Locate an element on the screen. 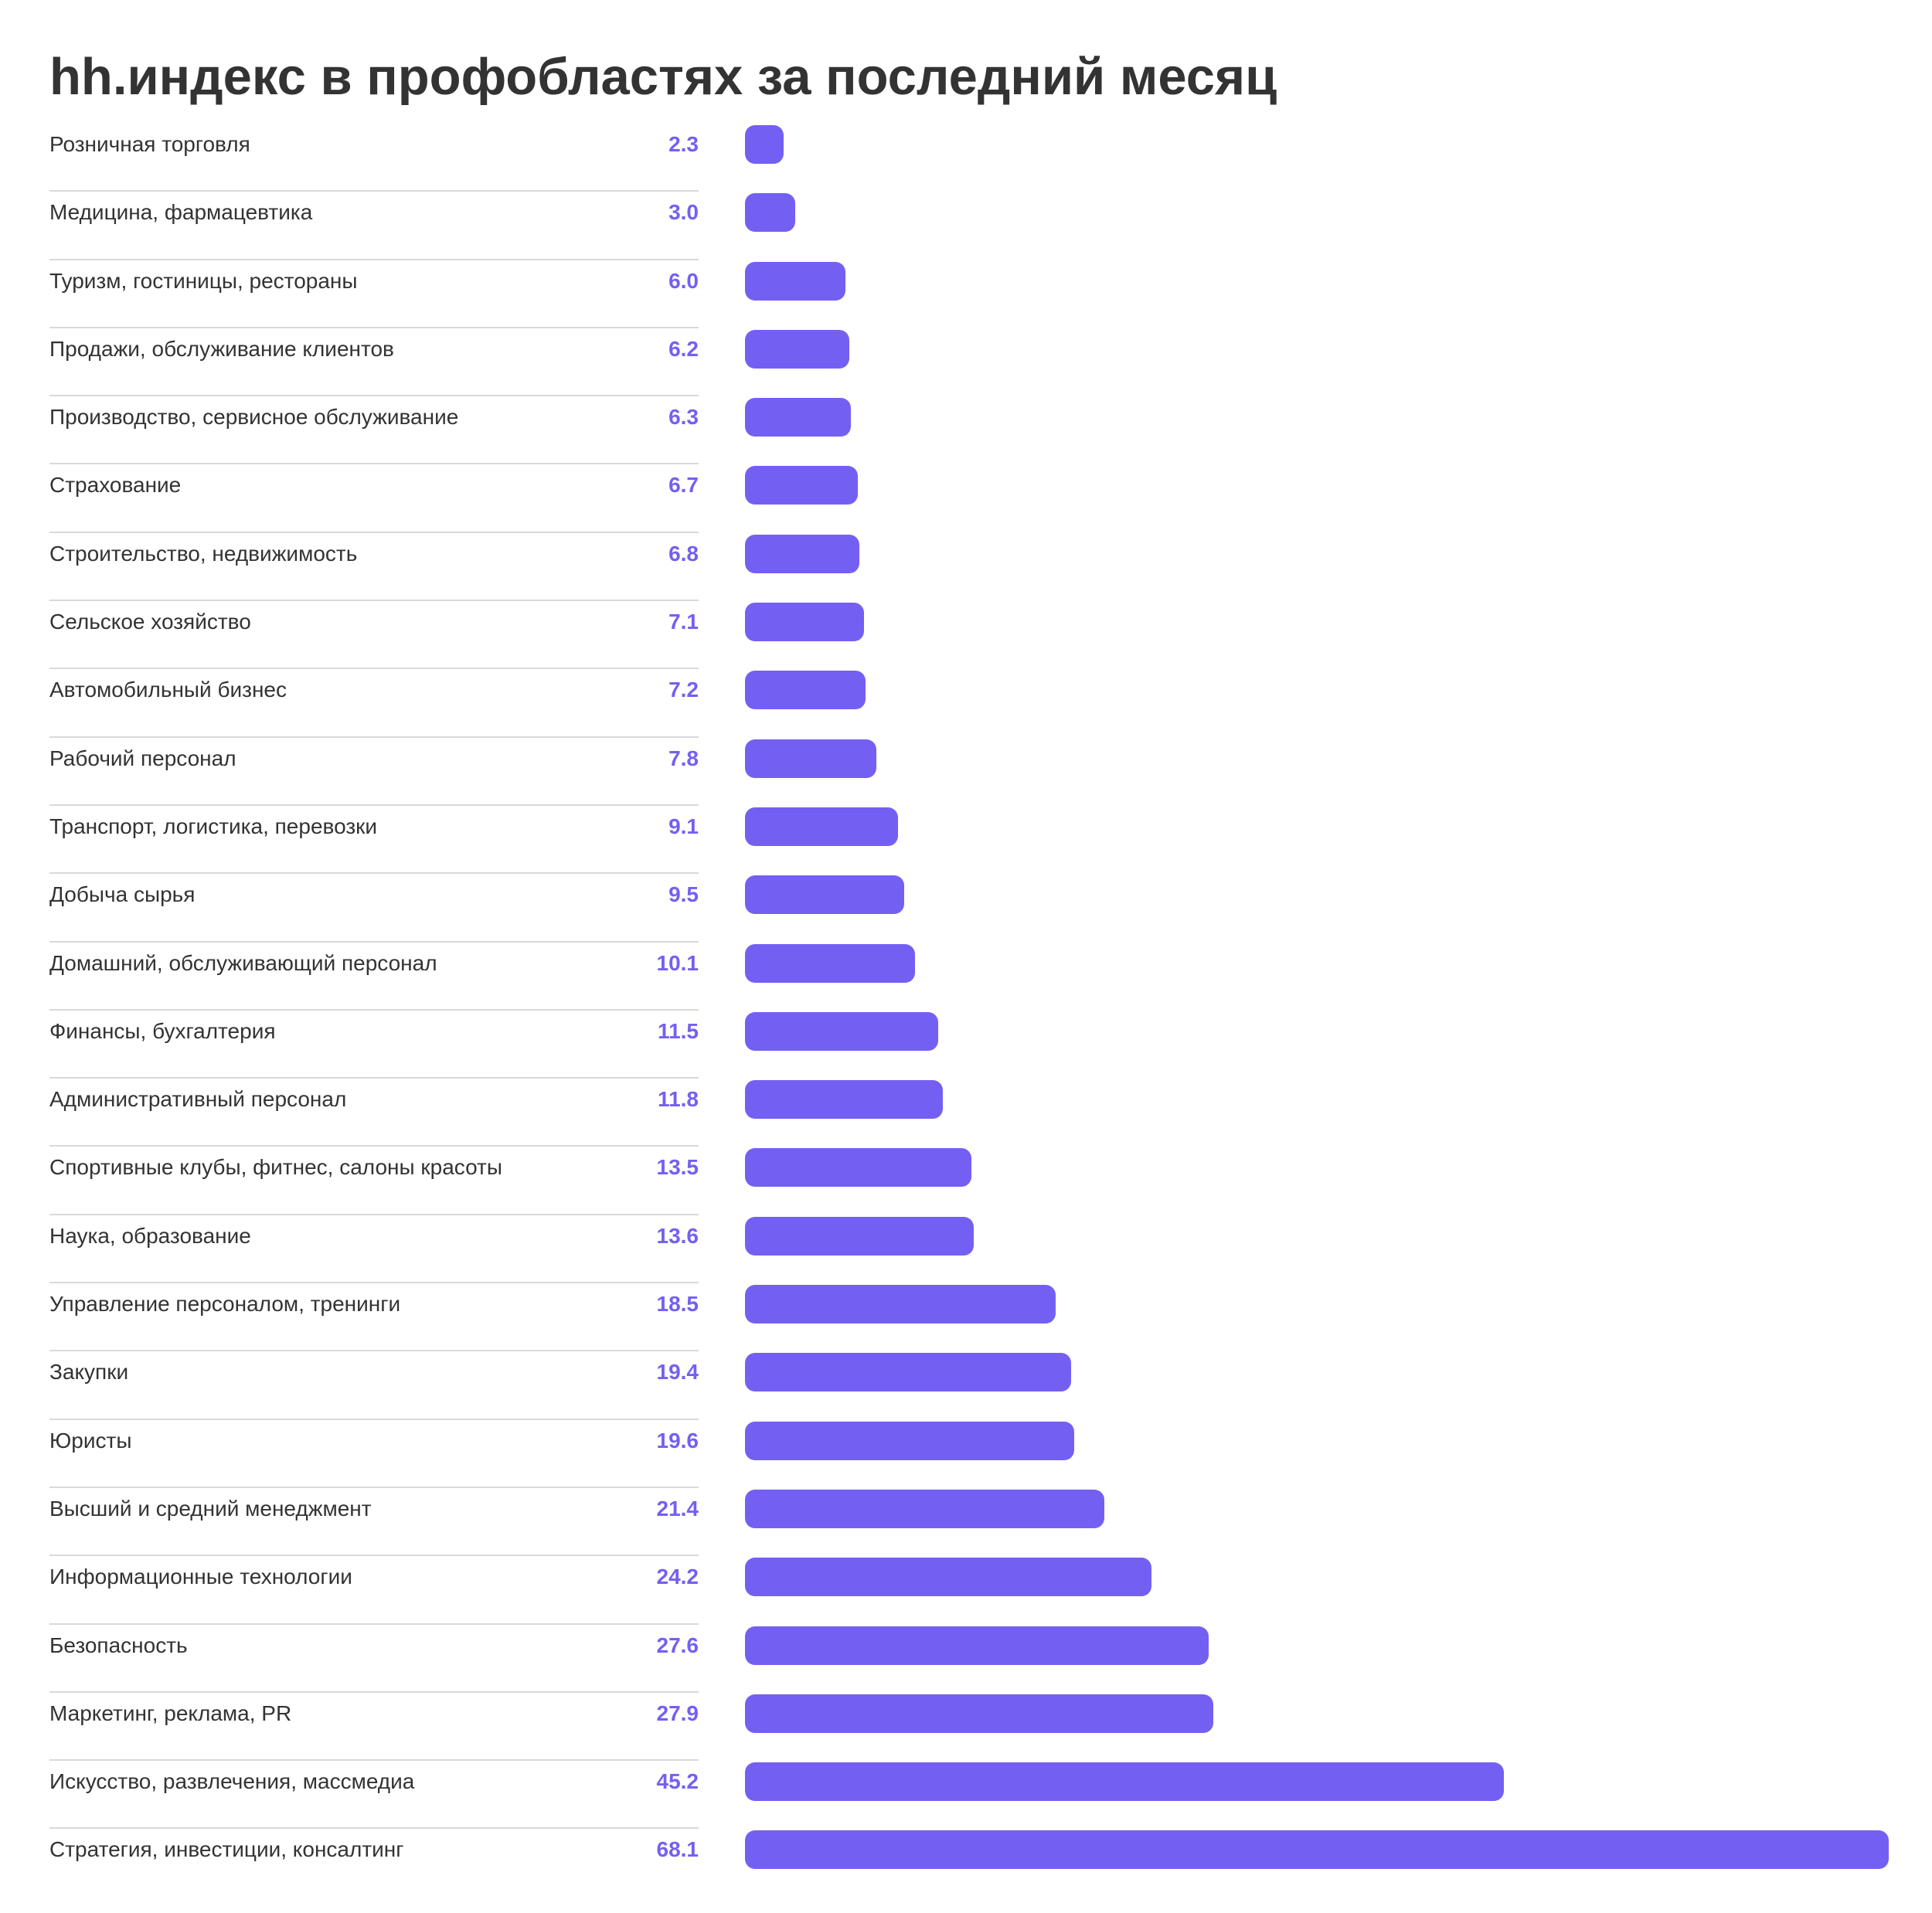  value-label: 9.5 is located at coordinates (684, 894).